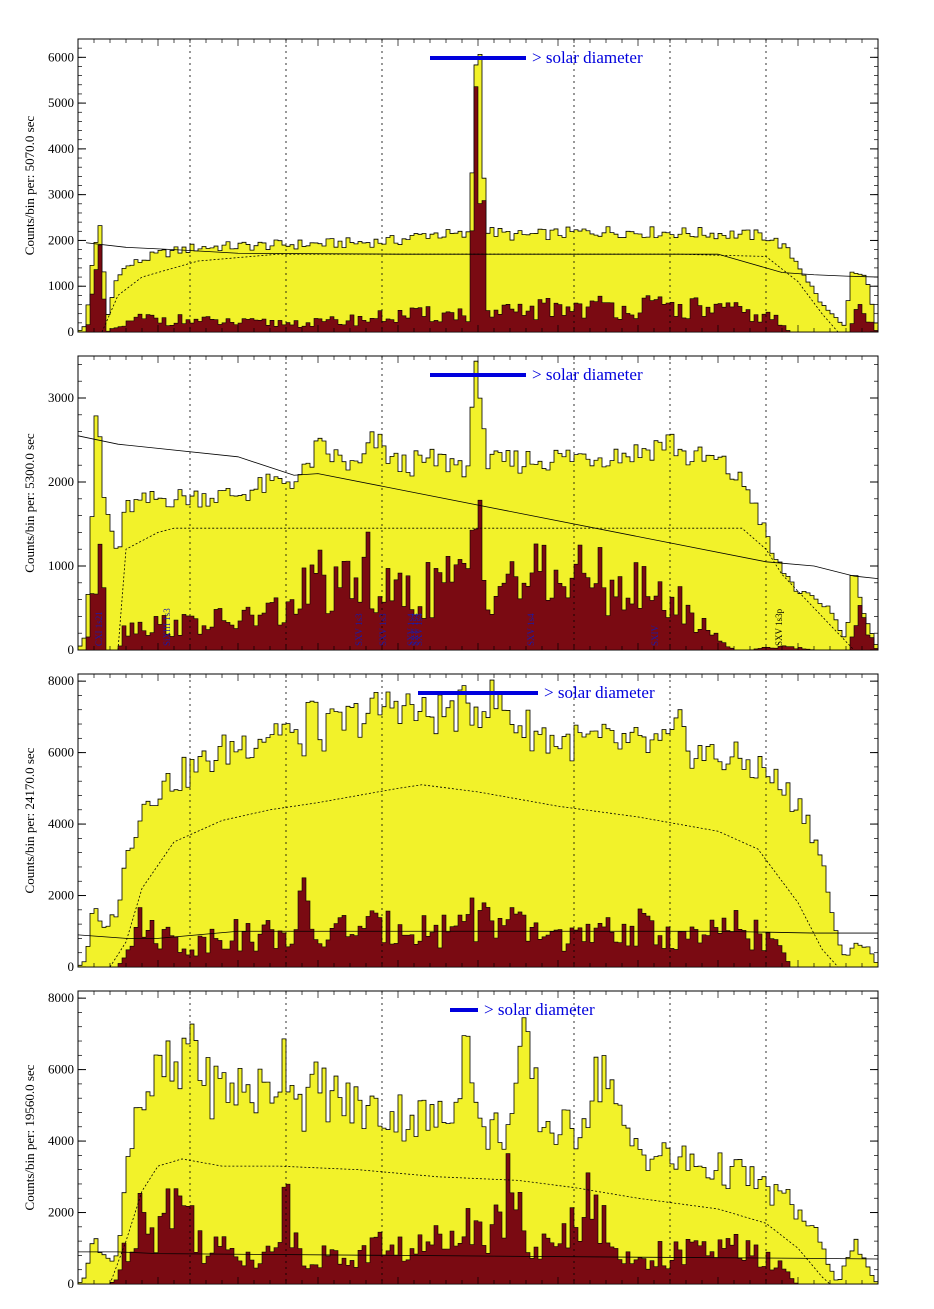 The width and height of the screenshot is (934, 1309). I want to click on spectral-line-label: CXI 1s21, so click(99, 628).